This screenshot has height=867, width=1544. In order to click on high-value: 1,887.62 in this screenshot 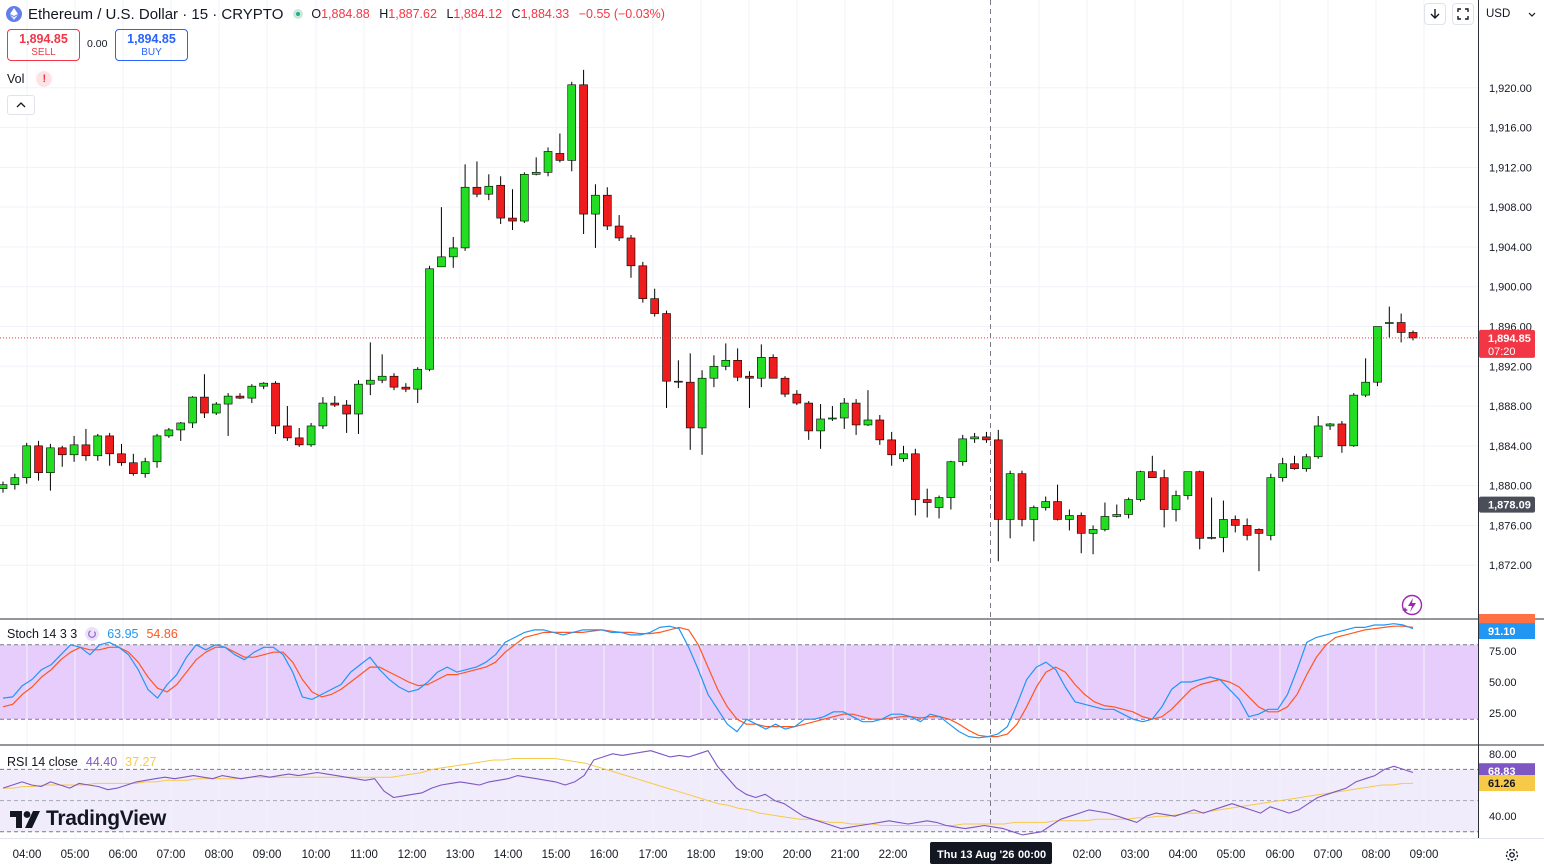, I will do `click(412, 14)`.